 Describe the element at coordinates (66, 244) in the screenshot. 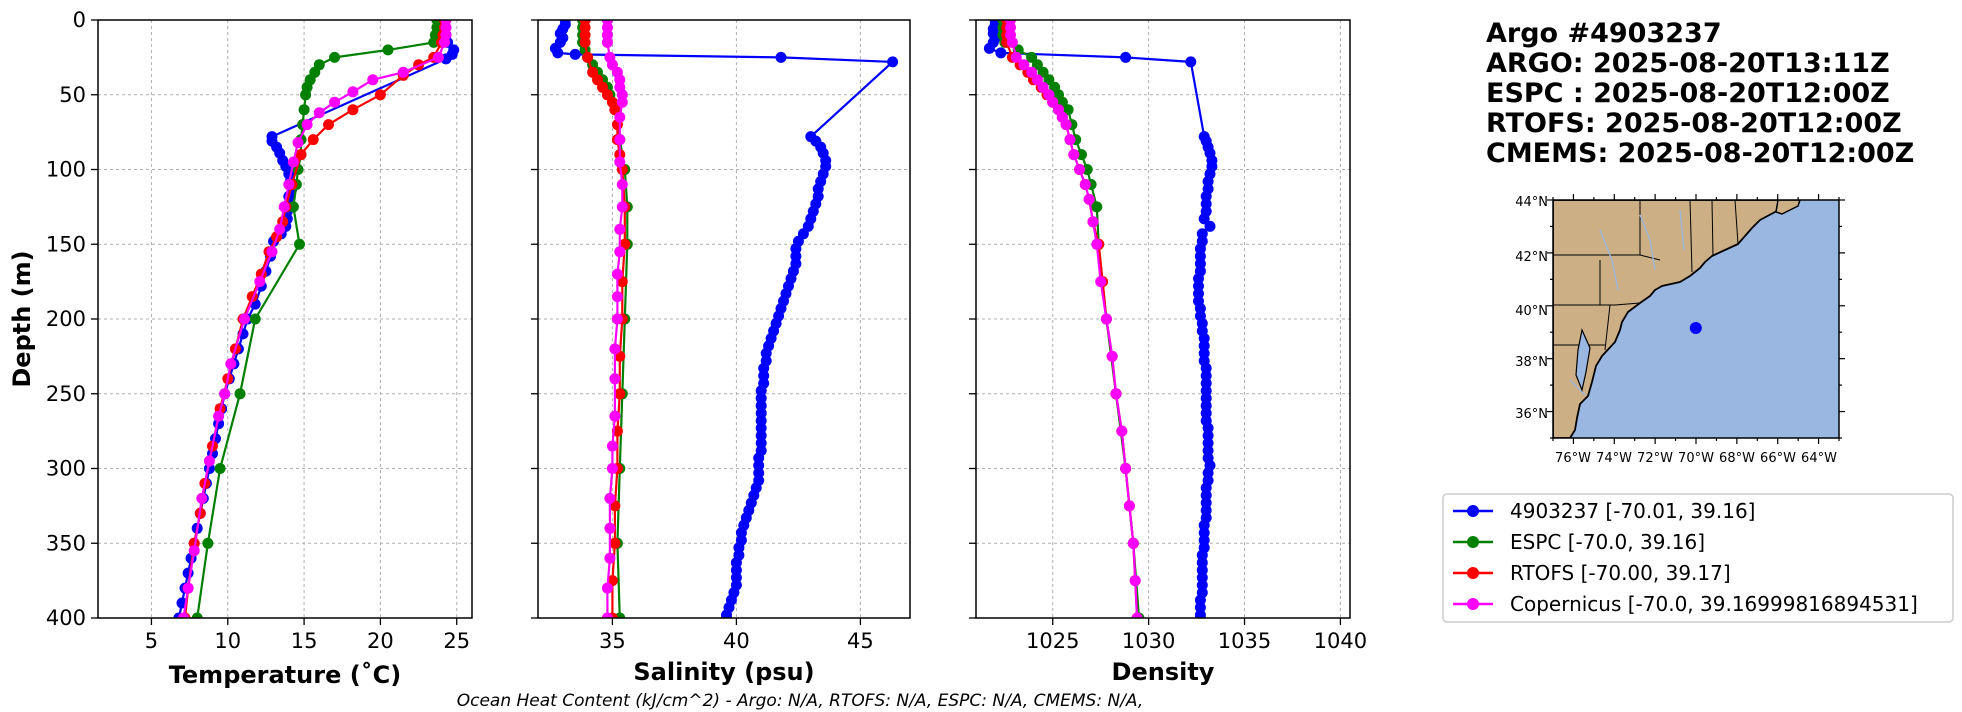

I see `depth-tick-label: 150` at that location.